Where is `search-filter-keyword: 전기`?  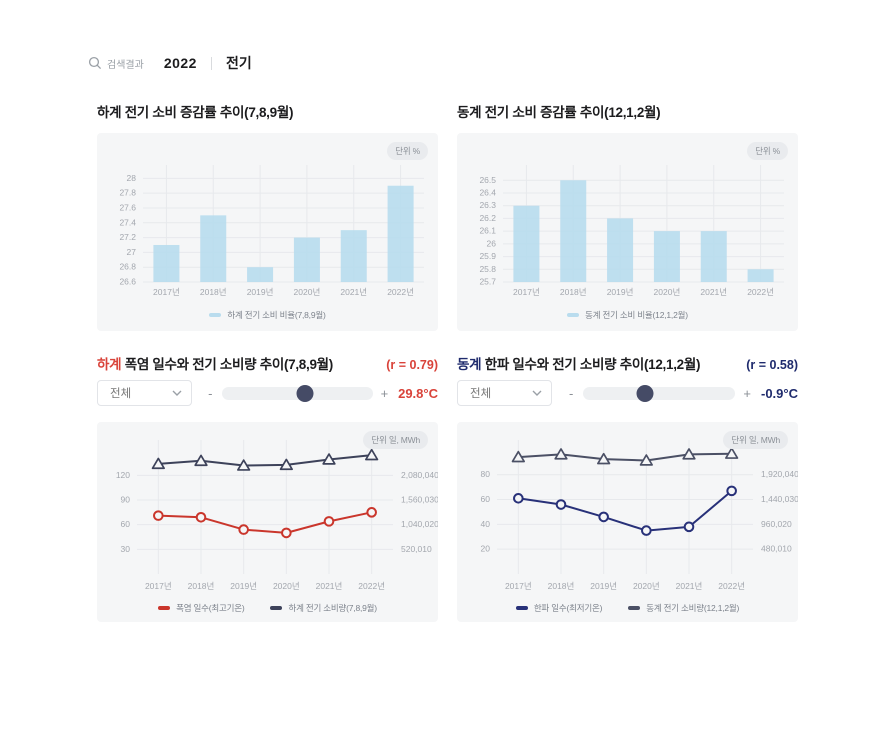
search-filter-keyword: 전기 is located at coordinates (238, 63).